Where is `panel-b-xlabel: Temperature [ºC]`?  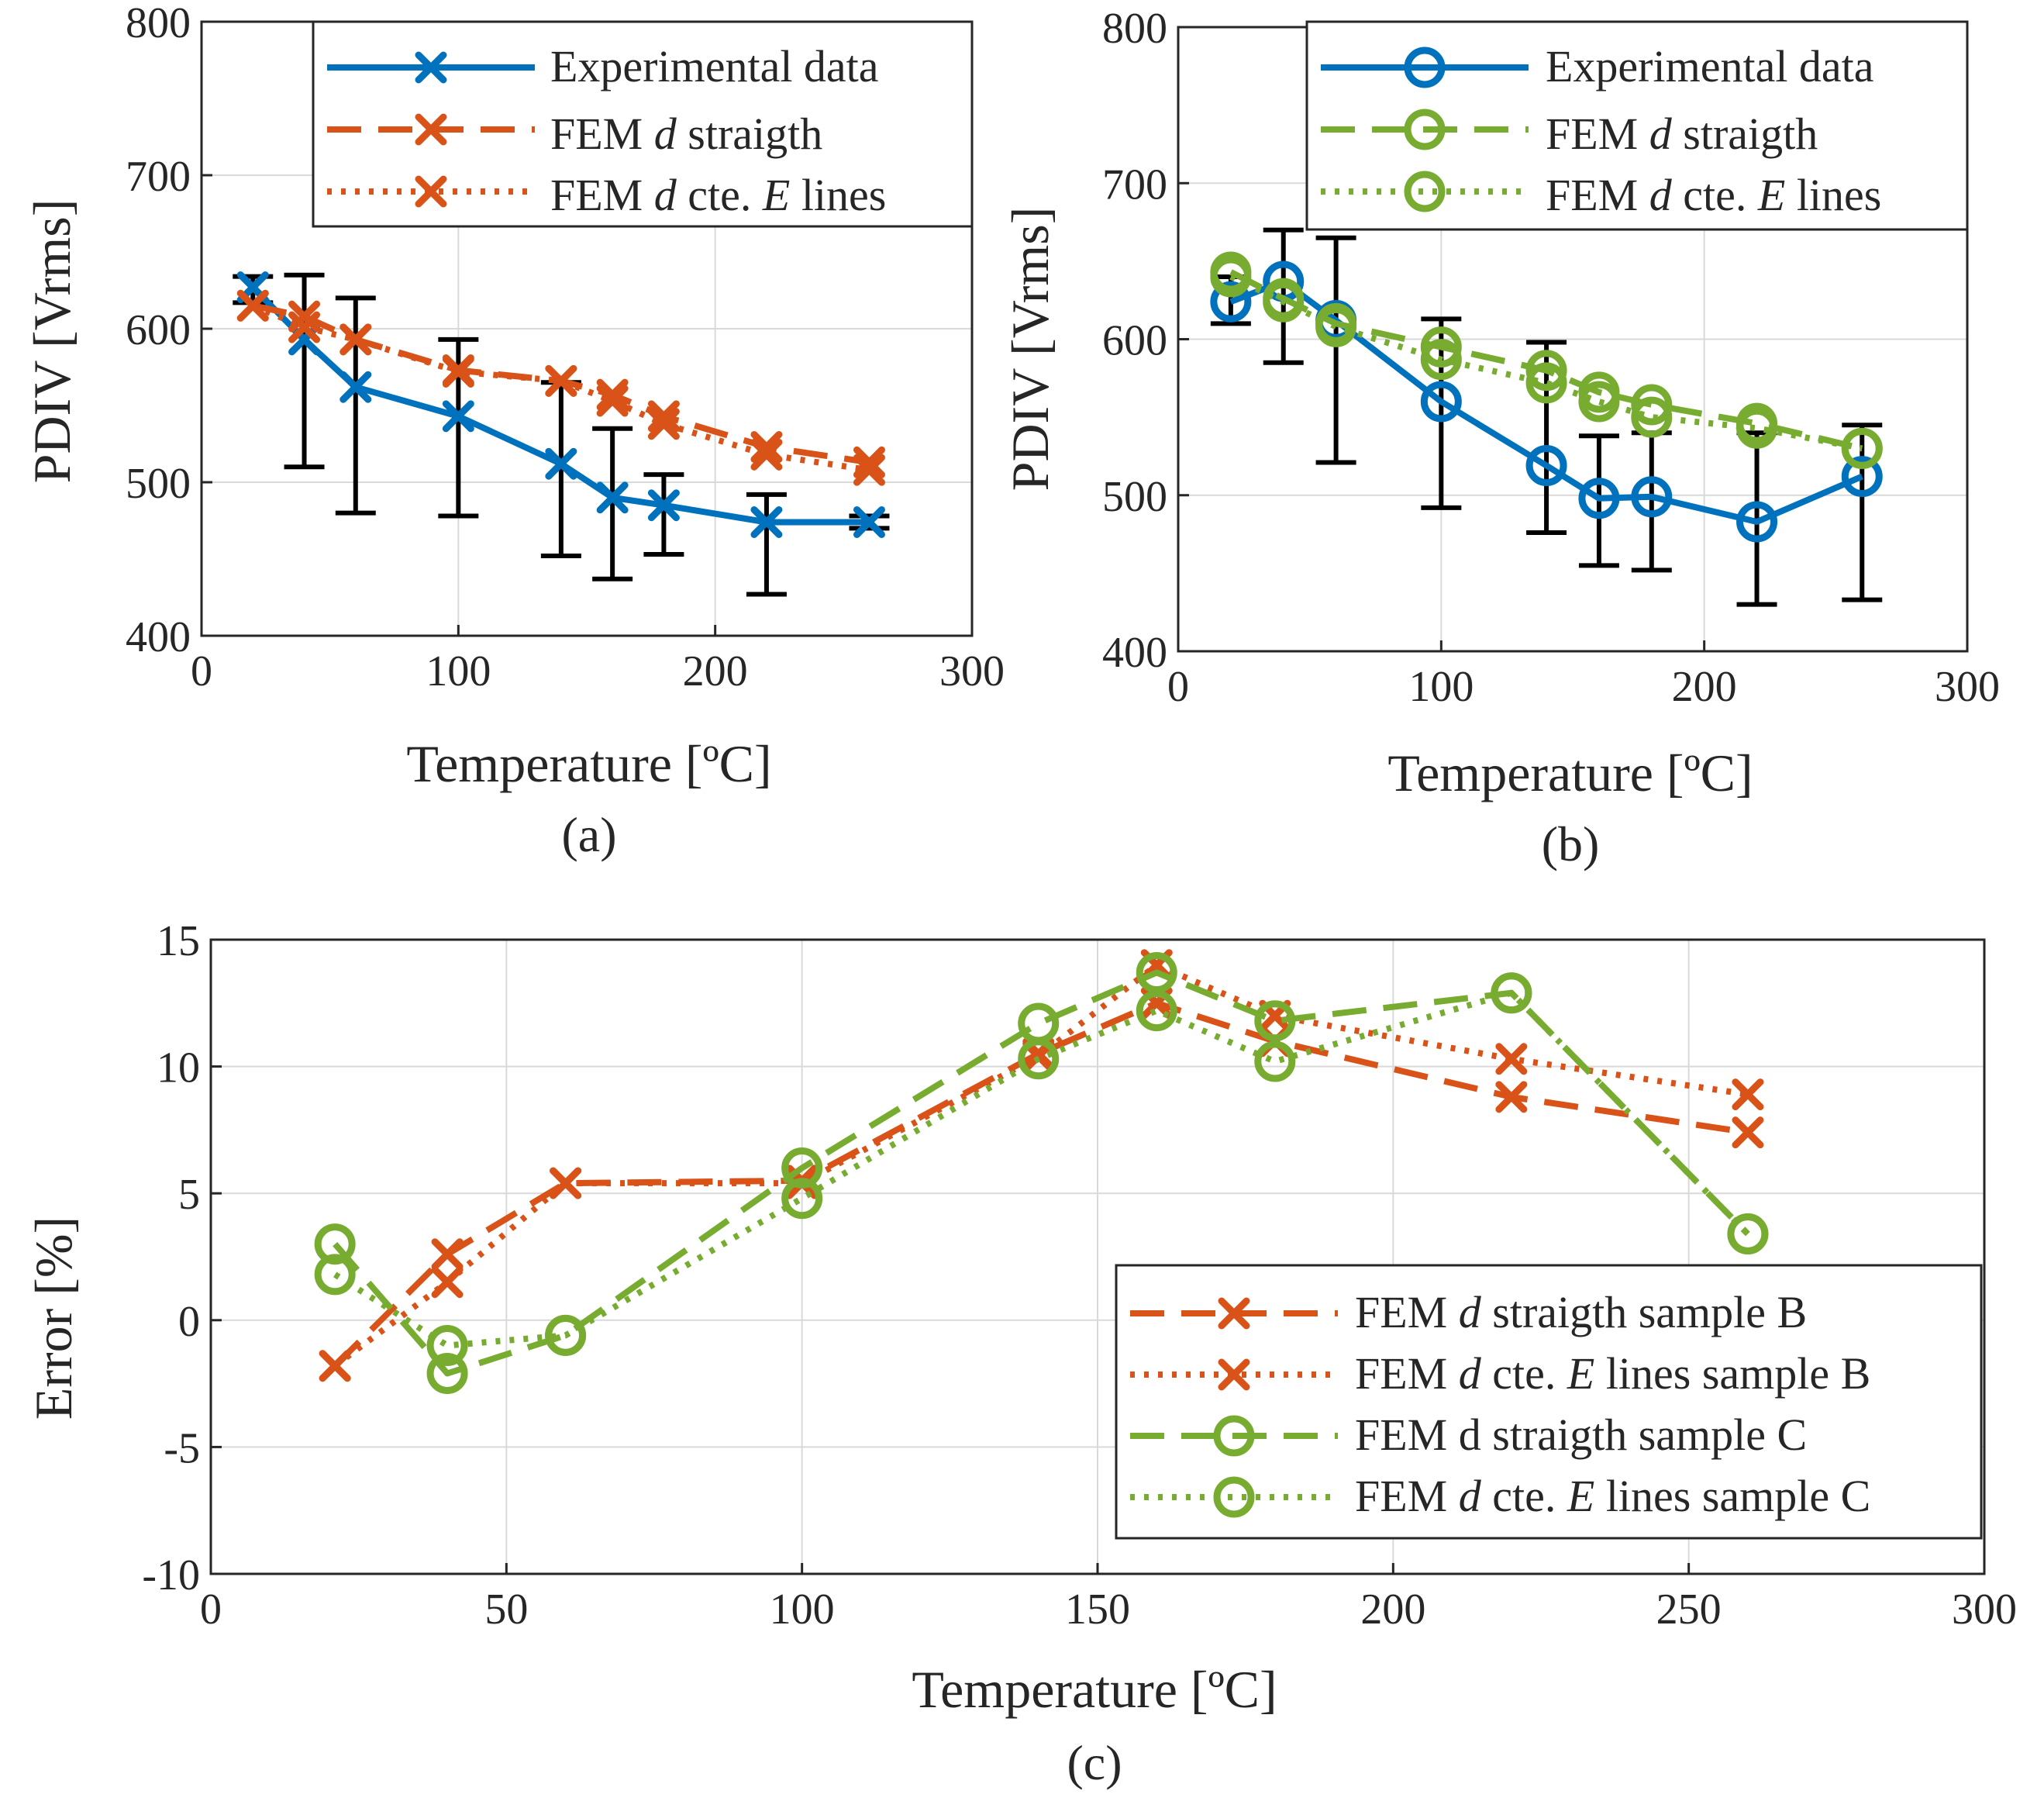
panel-b-xlabel: Temperature [ºC] is located at coordinates (1570, 773).